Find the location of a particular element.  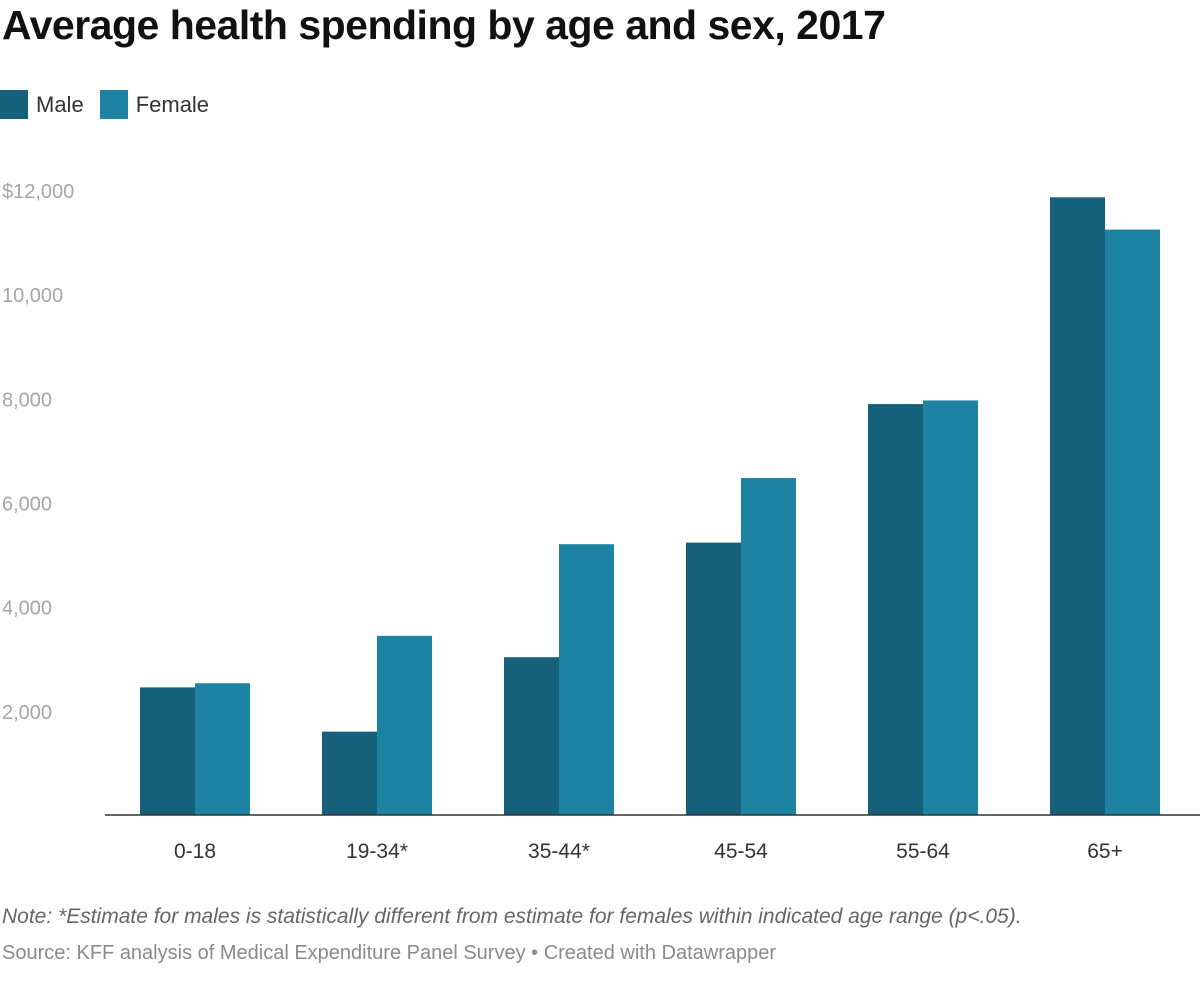

x-tick-label: 55-64 is located at coordinates (923, 851).